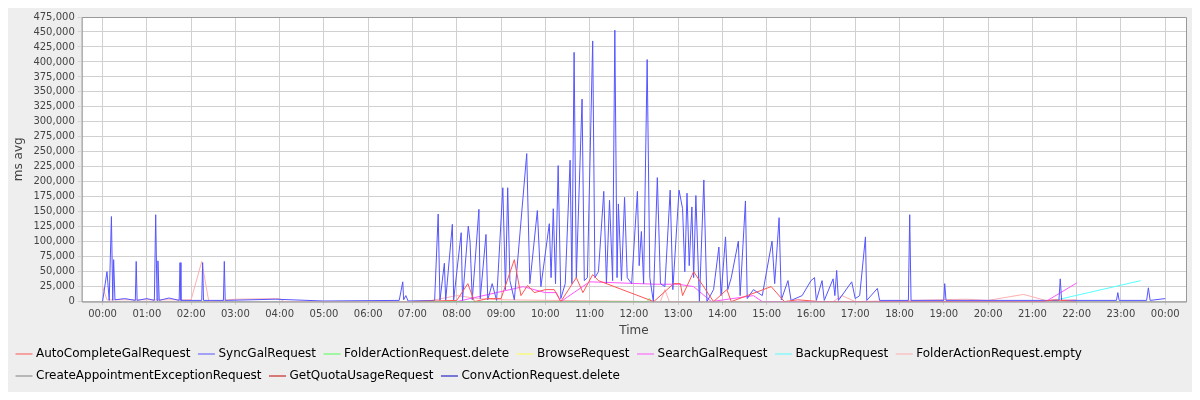 This screenshot has width=1200, height=400. I want to click on x-tick-label: 08:00, so click(457, 314).